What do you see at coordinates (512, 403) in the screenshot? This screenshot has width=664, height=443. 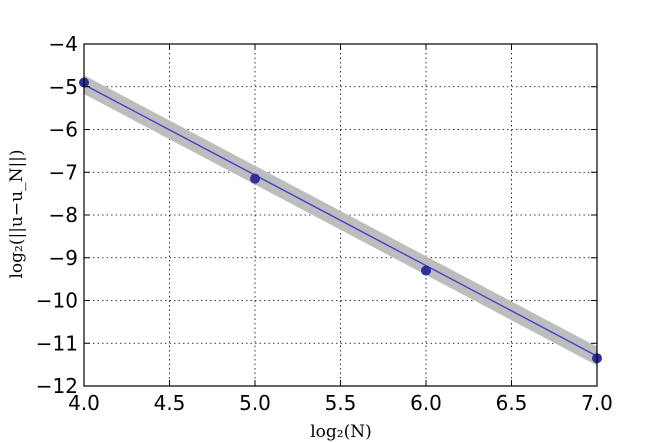 I see `x-tick-label: 6.5` at bounding box center [512, 403].